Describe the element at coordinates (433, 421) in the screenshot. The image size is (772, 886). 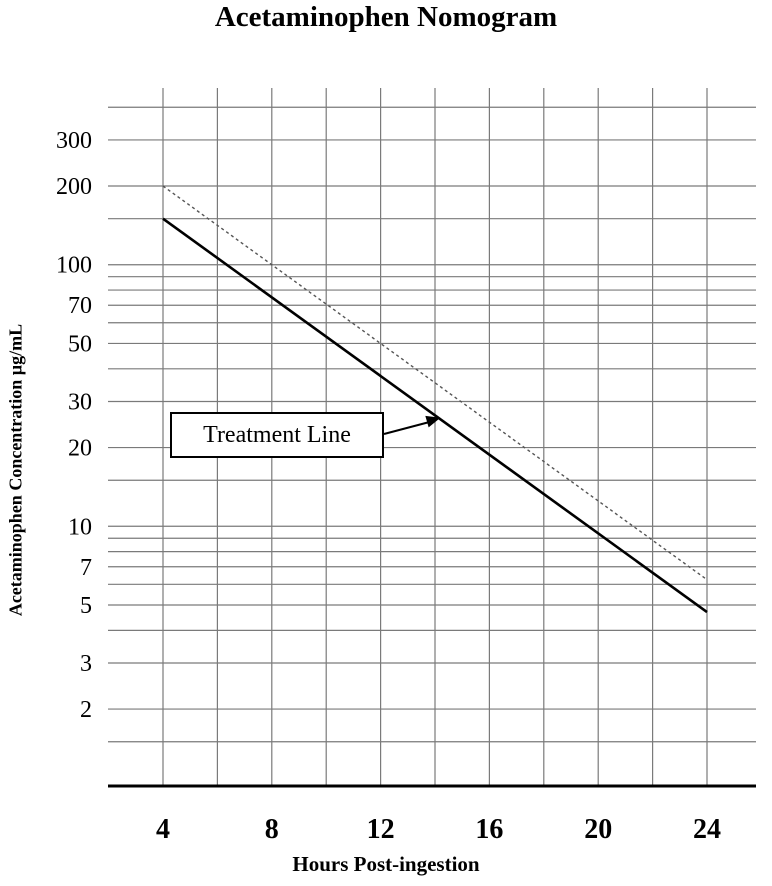
I see `arrow-head` at that location.